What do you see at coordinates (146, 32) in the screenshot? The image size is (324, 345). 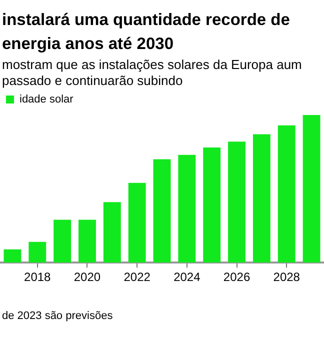 I see `chart-title: instalará uma quantidade recorde de energia anos até 2030` at bounding box center [146, 32].